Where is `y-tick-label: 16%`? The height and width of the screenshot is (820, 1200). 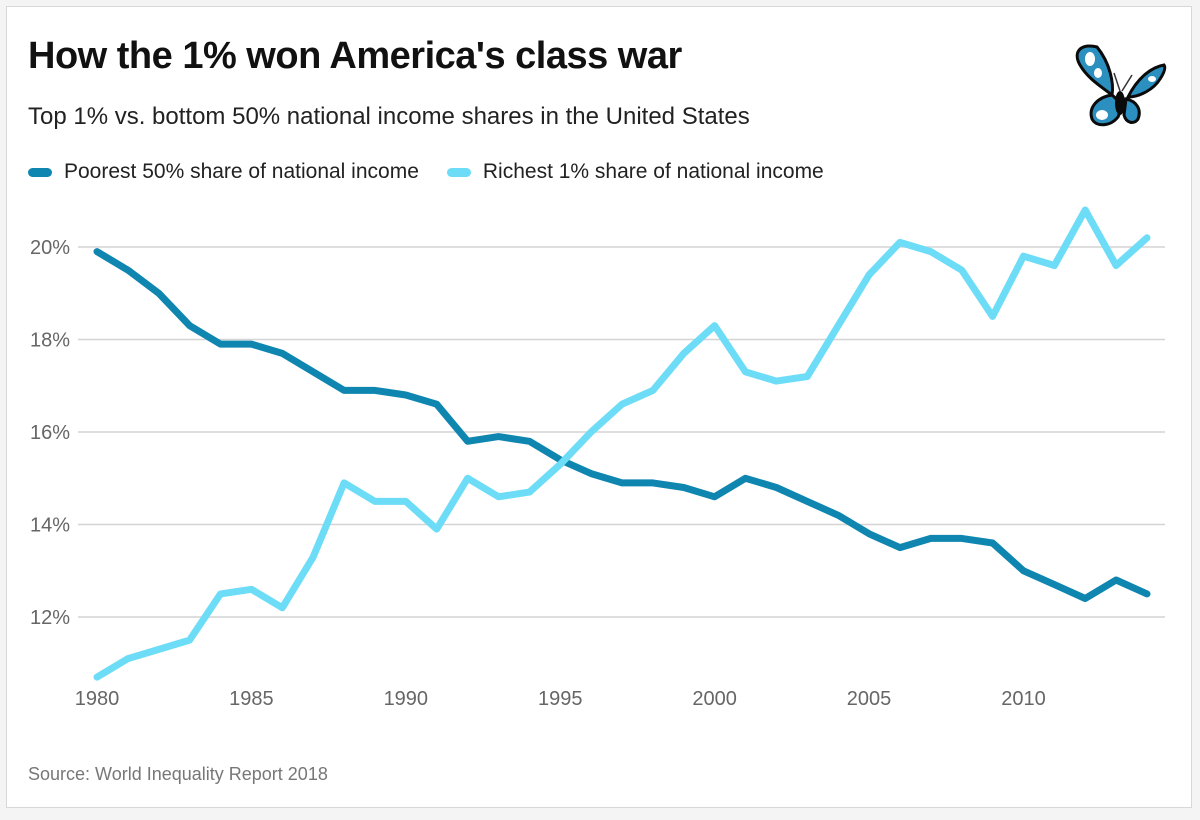 y-tick-label: 16% is located at coordinates (50, 433).